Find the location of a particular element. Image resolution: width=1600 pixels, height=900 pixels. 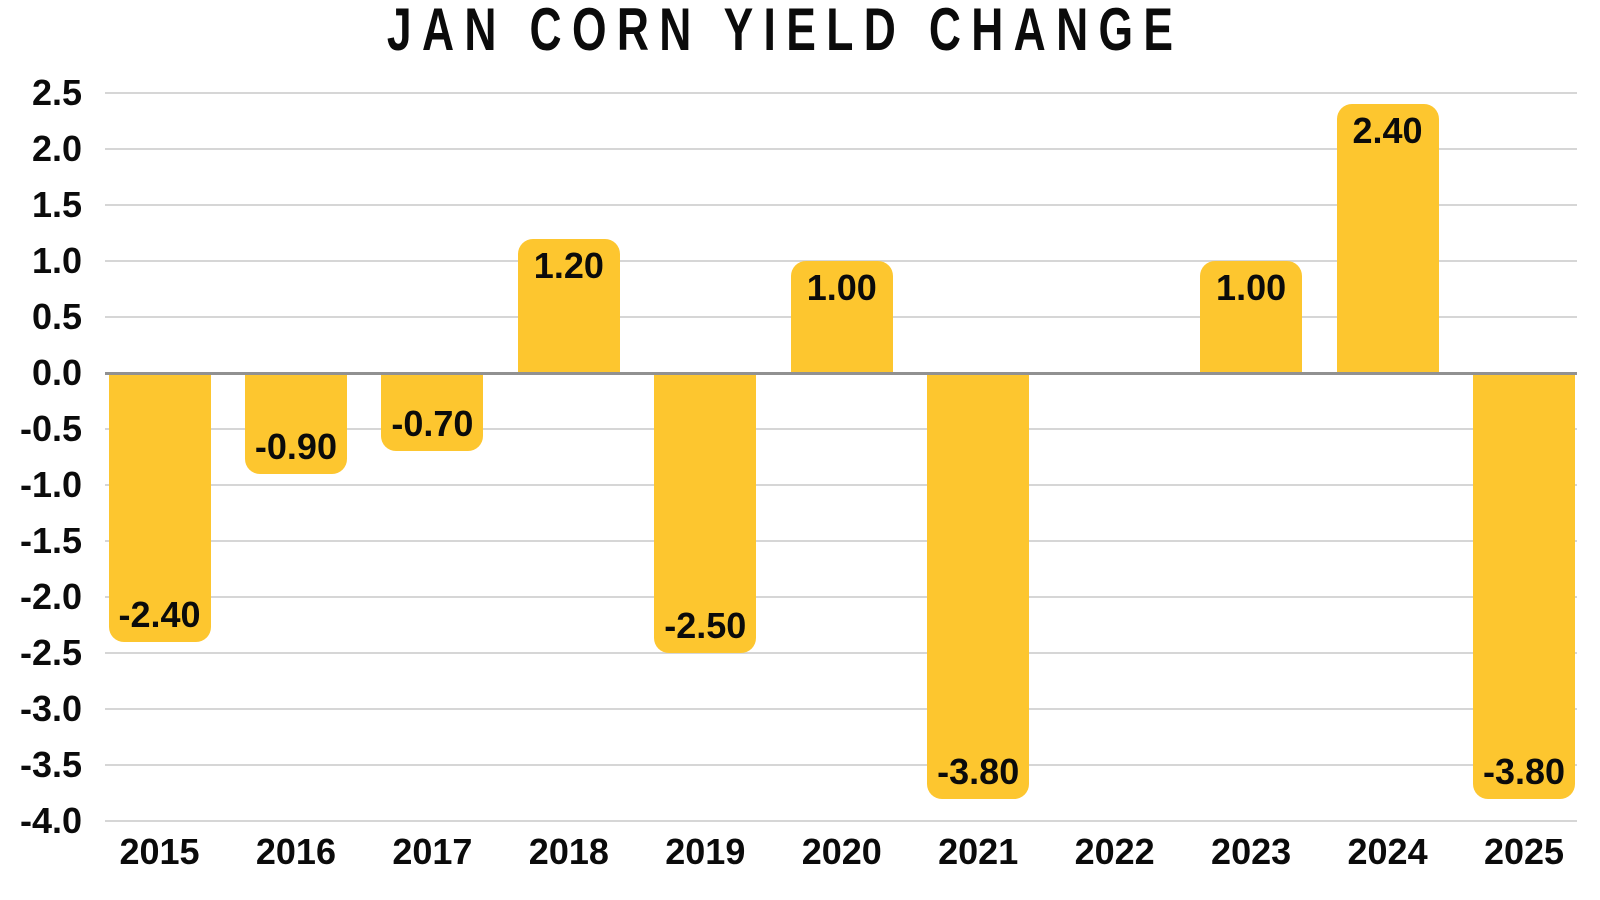

bar-2021 is located at coordinates (978, 586).